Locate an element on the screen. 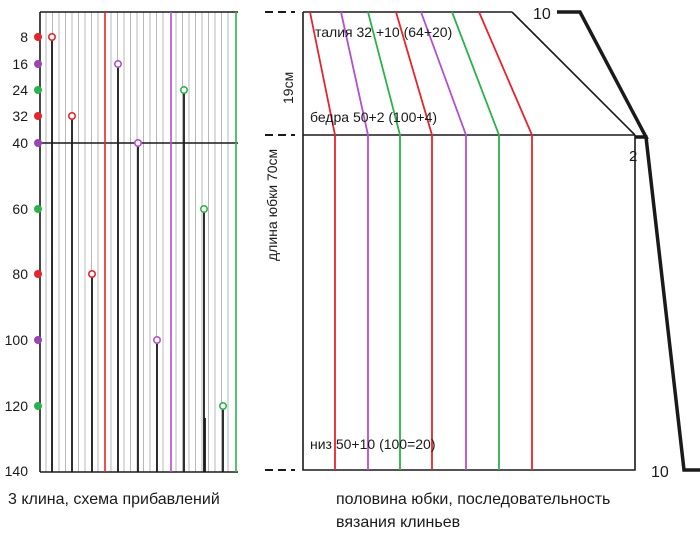 This screenshot has height=534, width=700. right-caption-line1: половина юбки, последовательность is located at coordinates (473, 499).